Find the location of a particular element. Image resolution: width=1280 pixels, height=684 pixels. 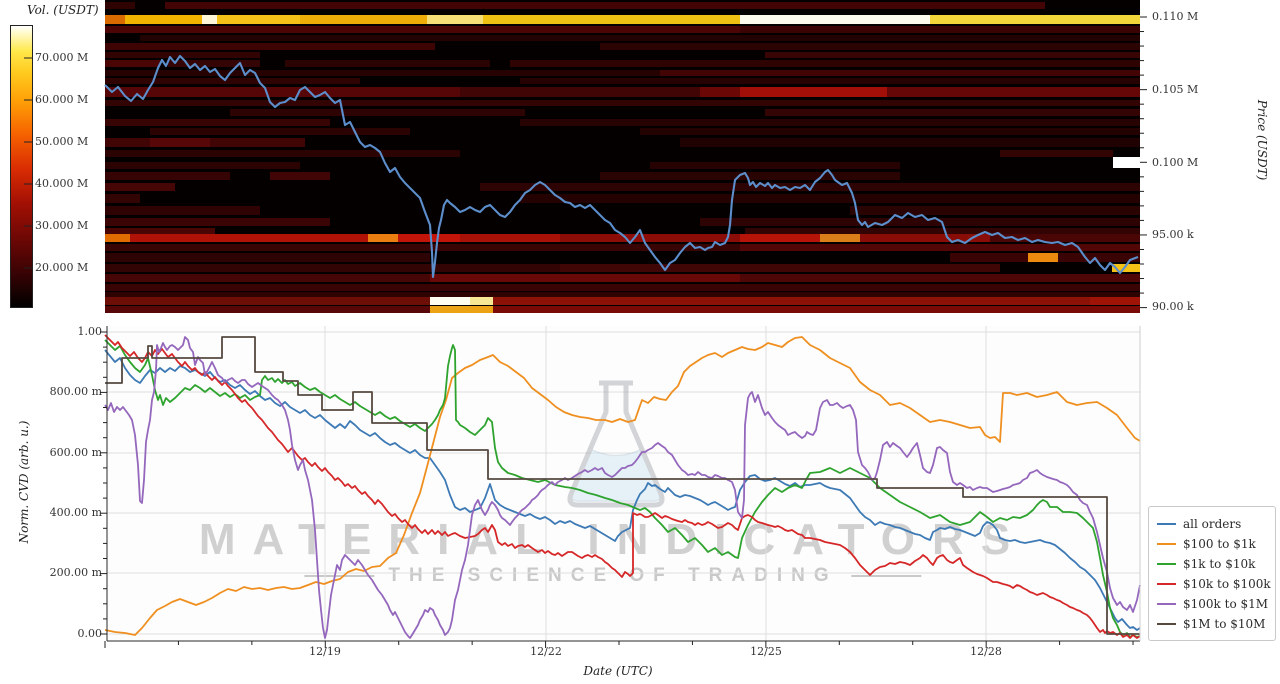

date-tick-label: 12/19 is located at coordinates (325, 651).